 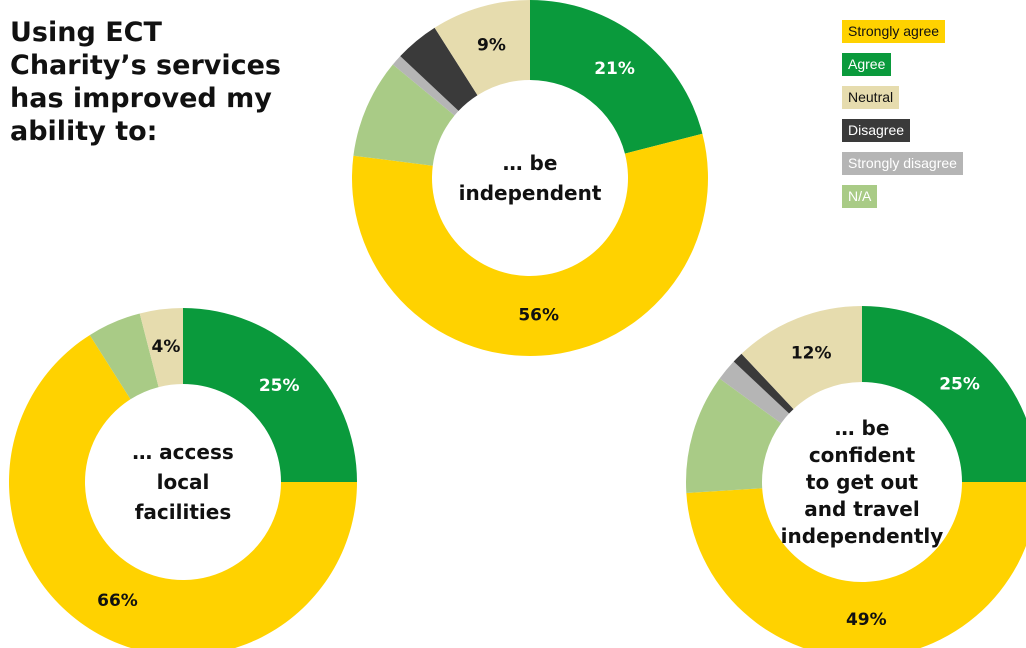 I want to click on legend-item-disagree: Disagree, so click(x=902, y=130).